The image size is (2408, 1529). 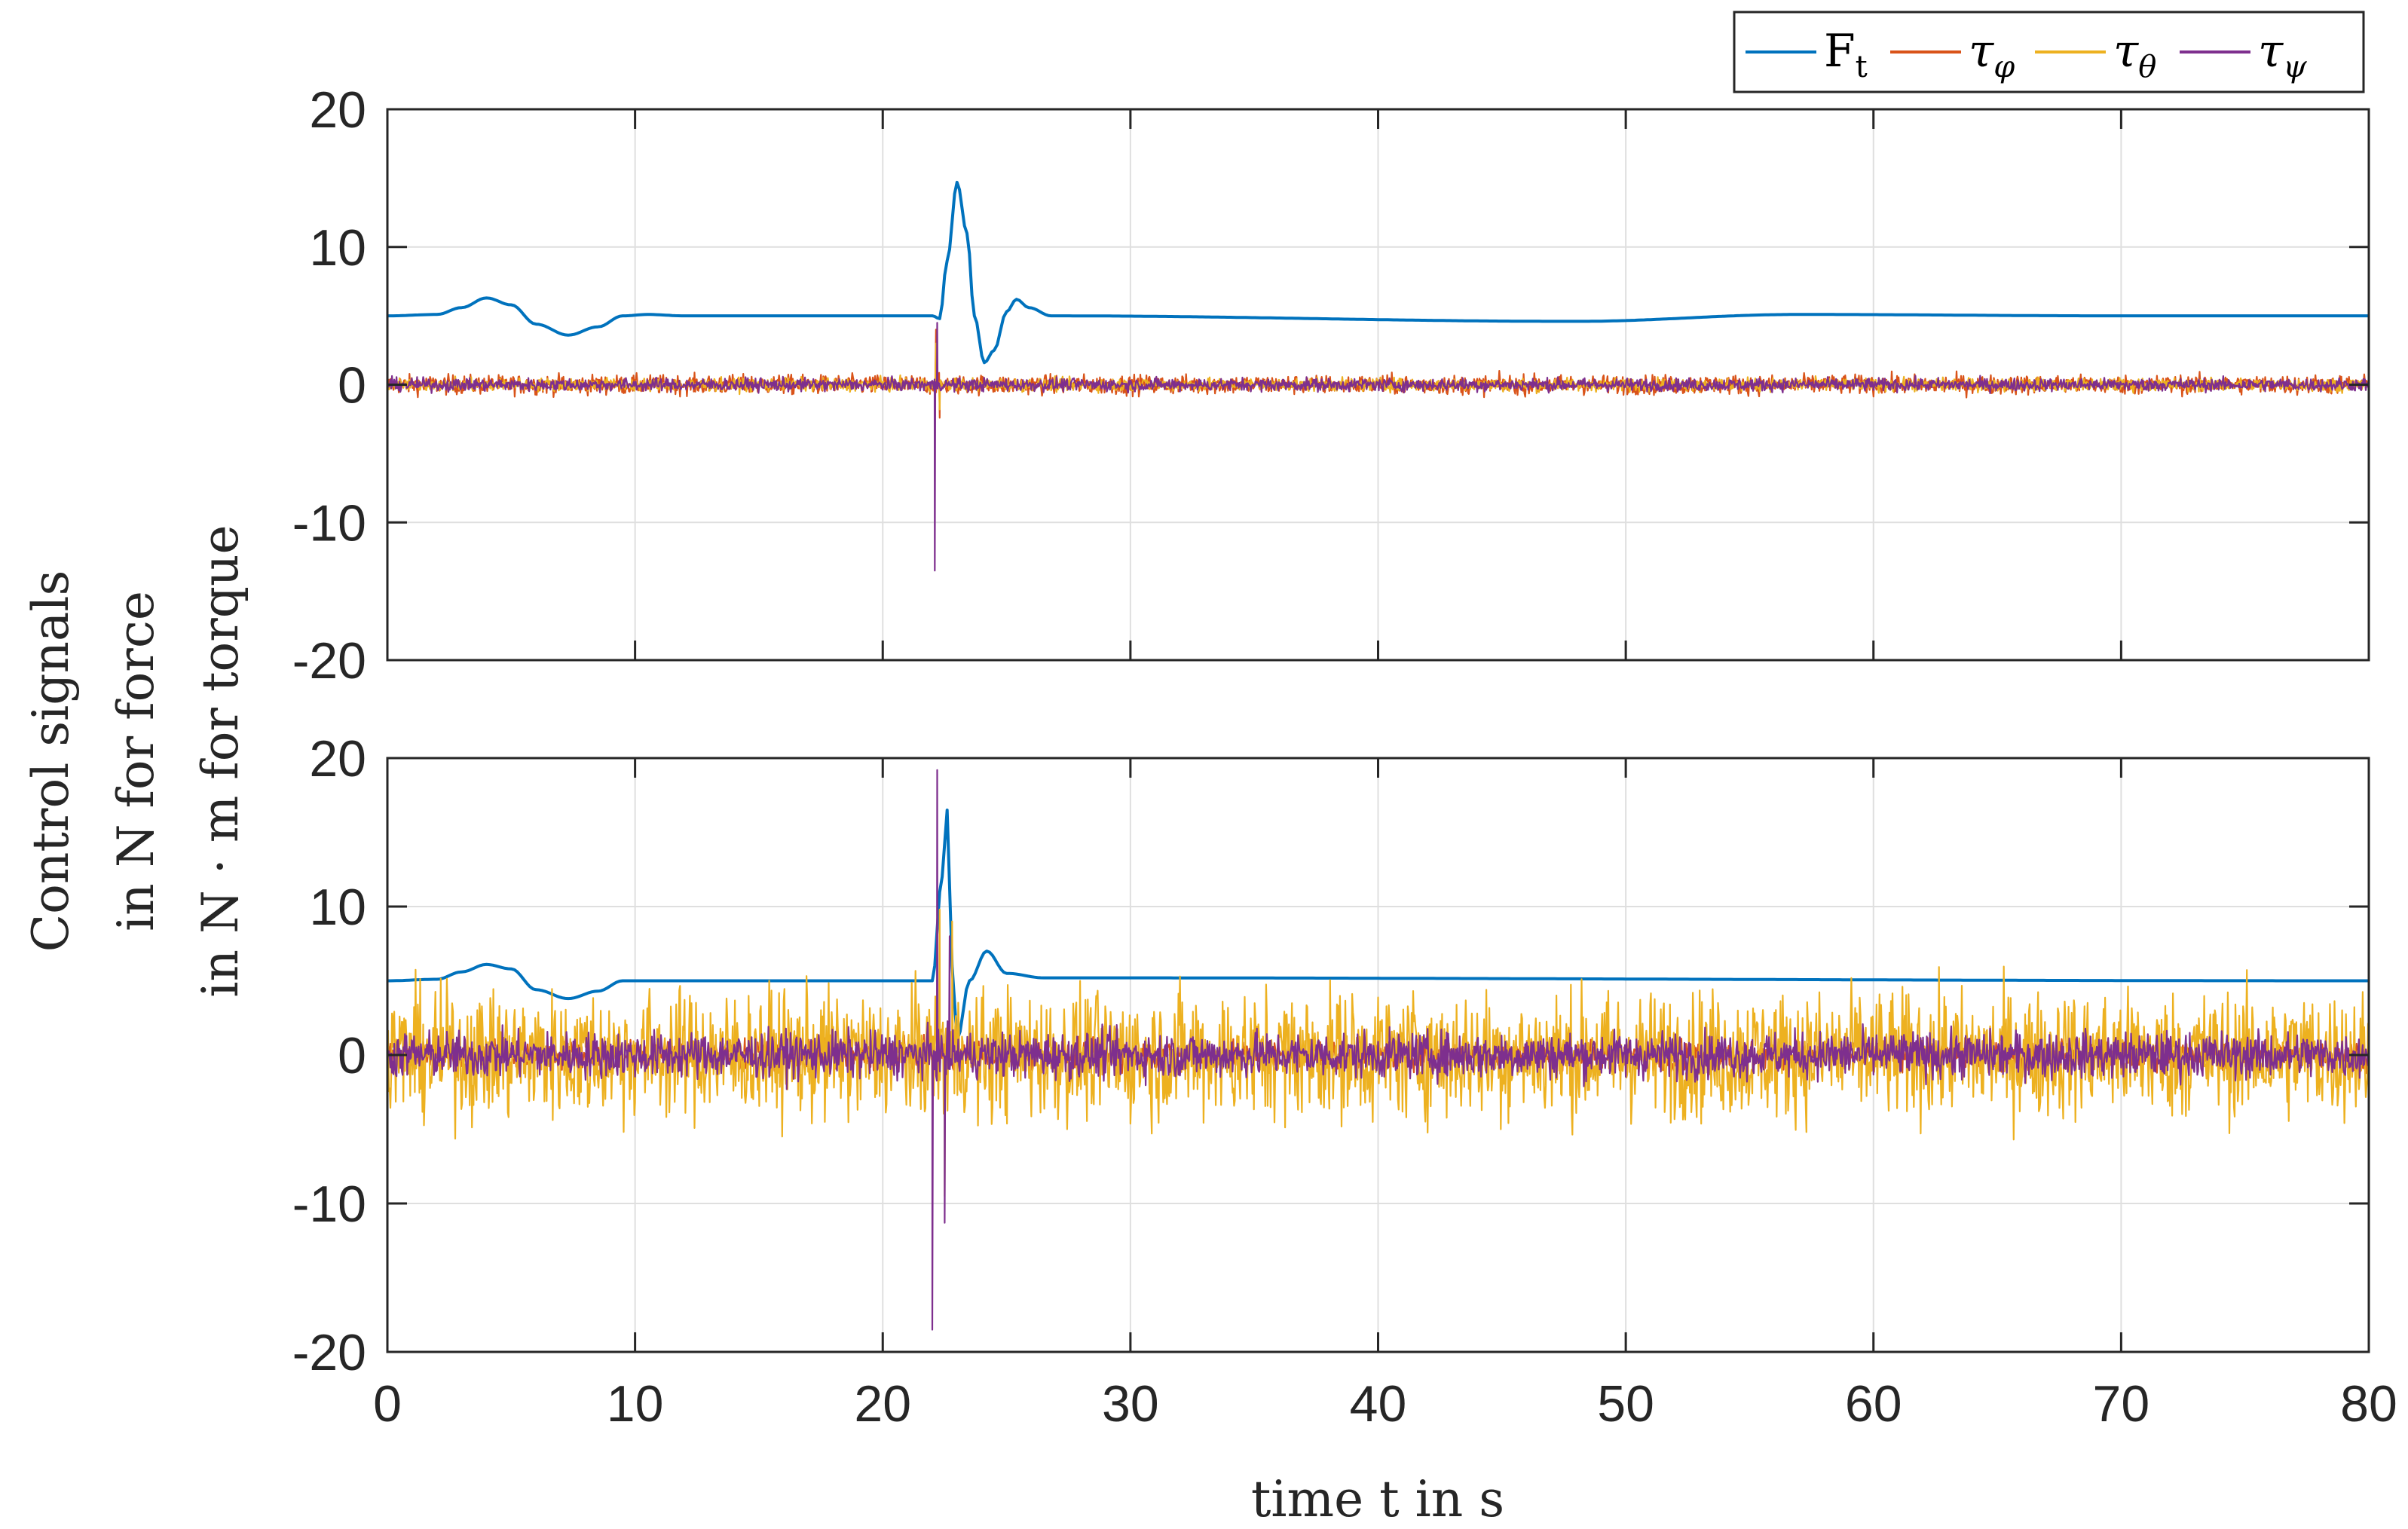 I want to click on y-axis-label-line-1: Control signals, so click(x=51, y=761).